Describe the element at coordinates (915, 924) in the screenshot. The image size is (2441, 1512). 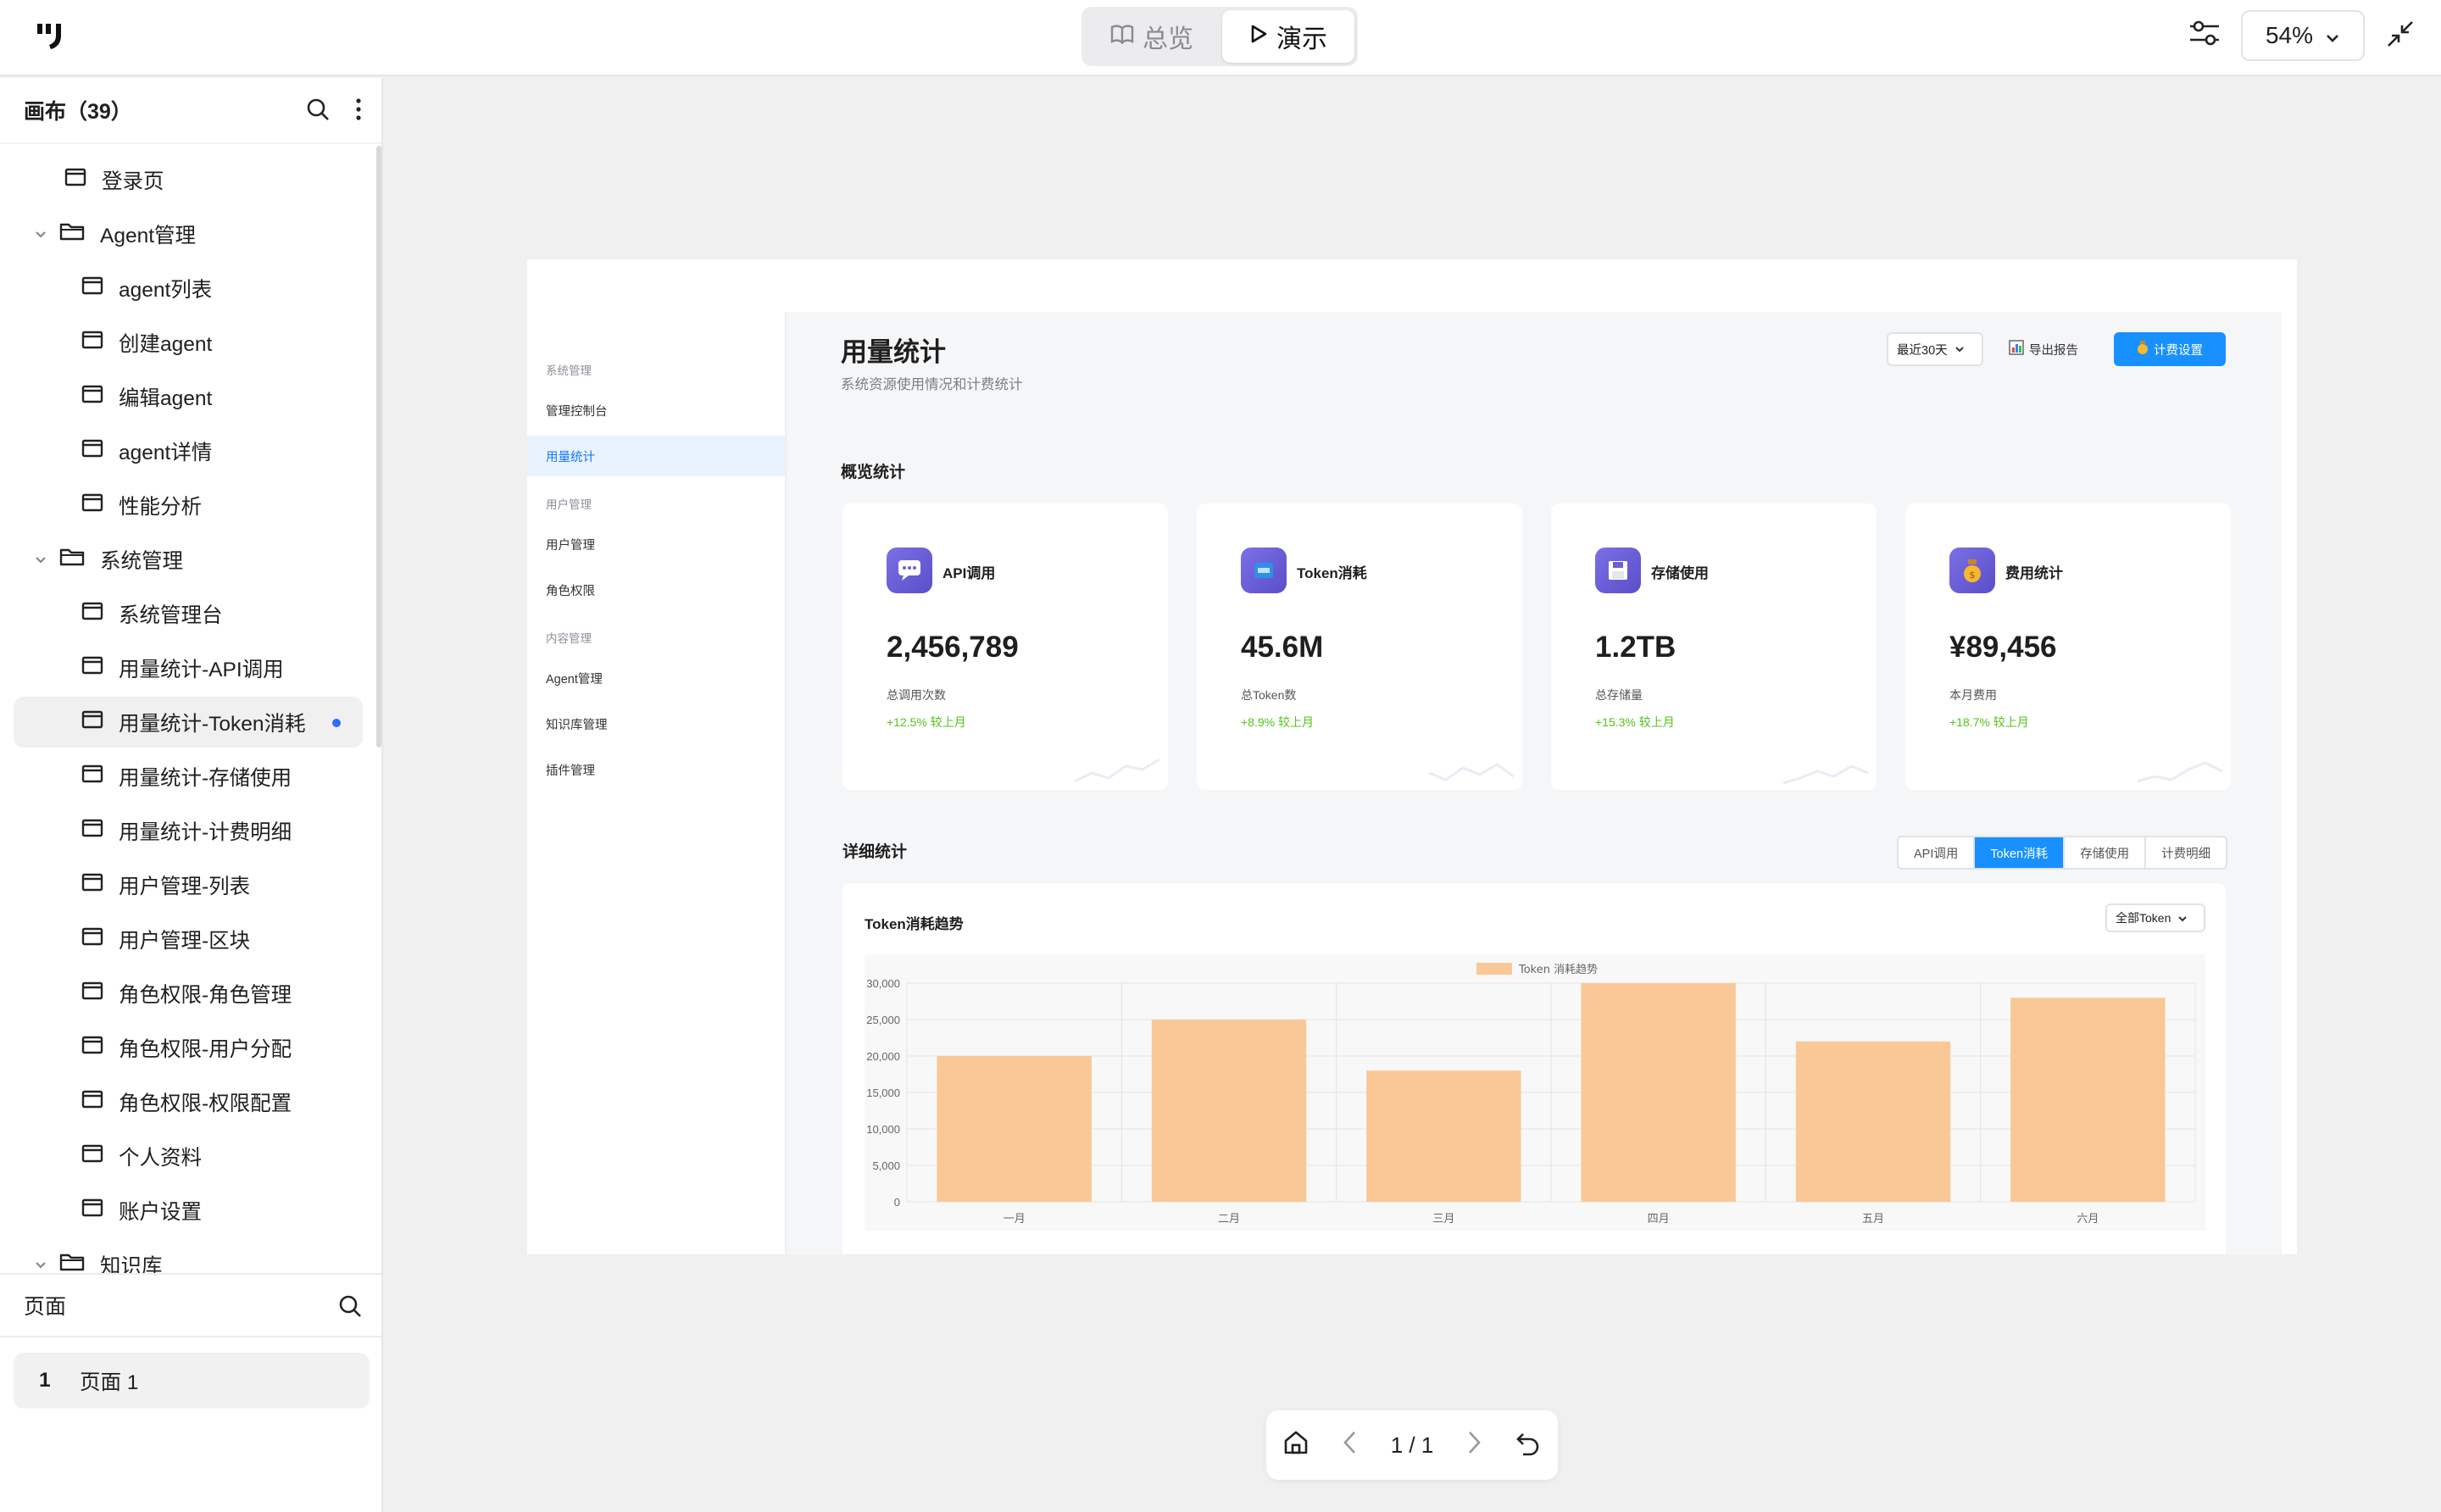
I see `chart-card-title: Token消耗趋势` at that location.